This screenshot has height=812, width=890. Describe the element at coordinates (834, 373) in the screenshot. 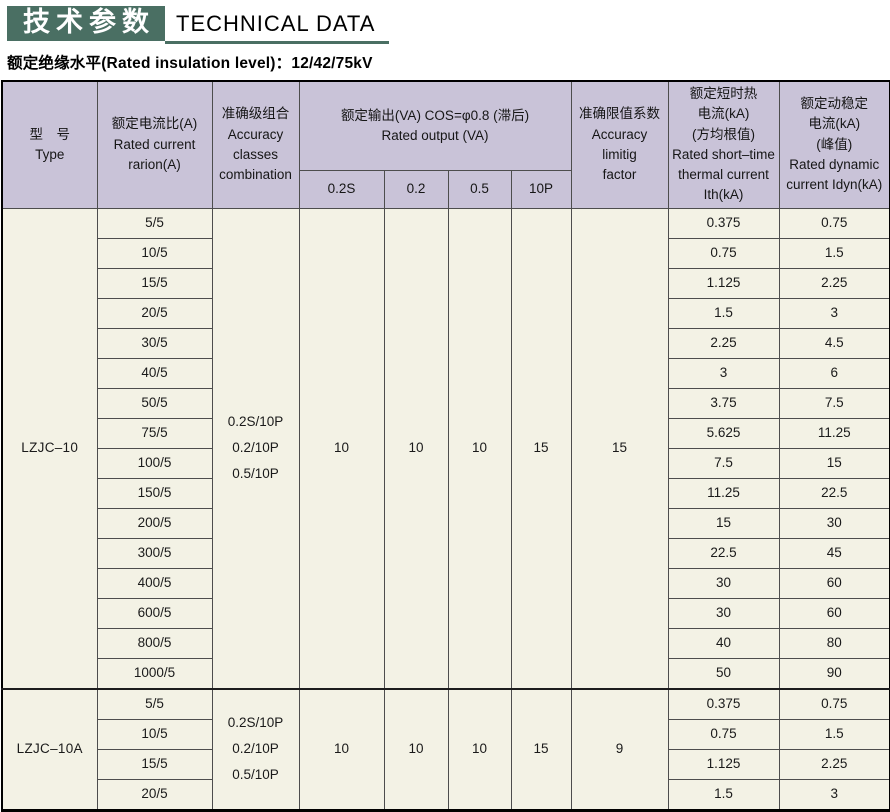

I see `dynamic-current-cell: 6` at that location.